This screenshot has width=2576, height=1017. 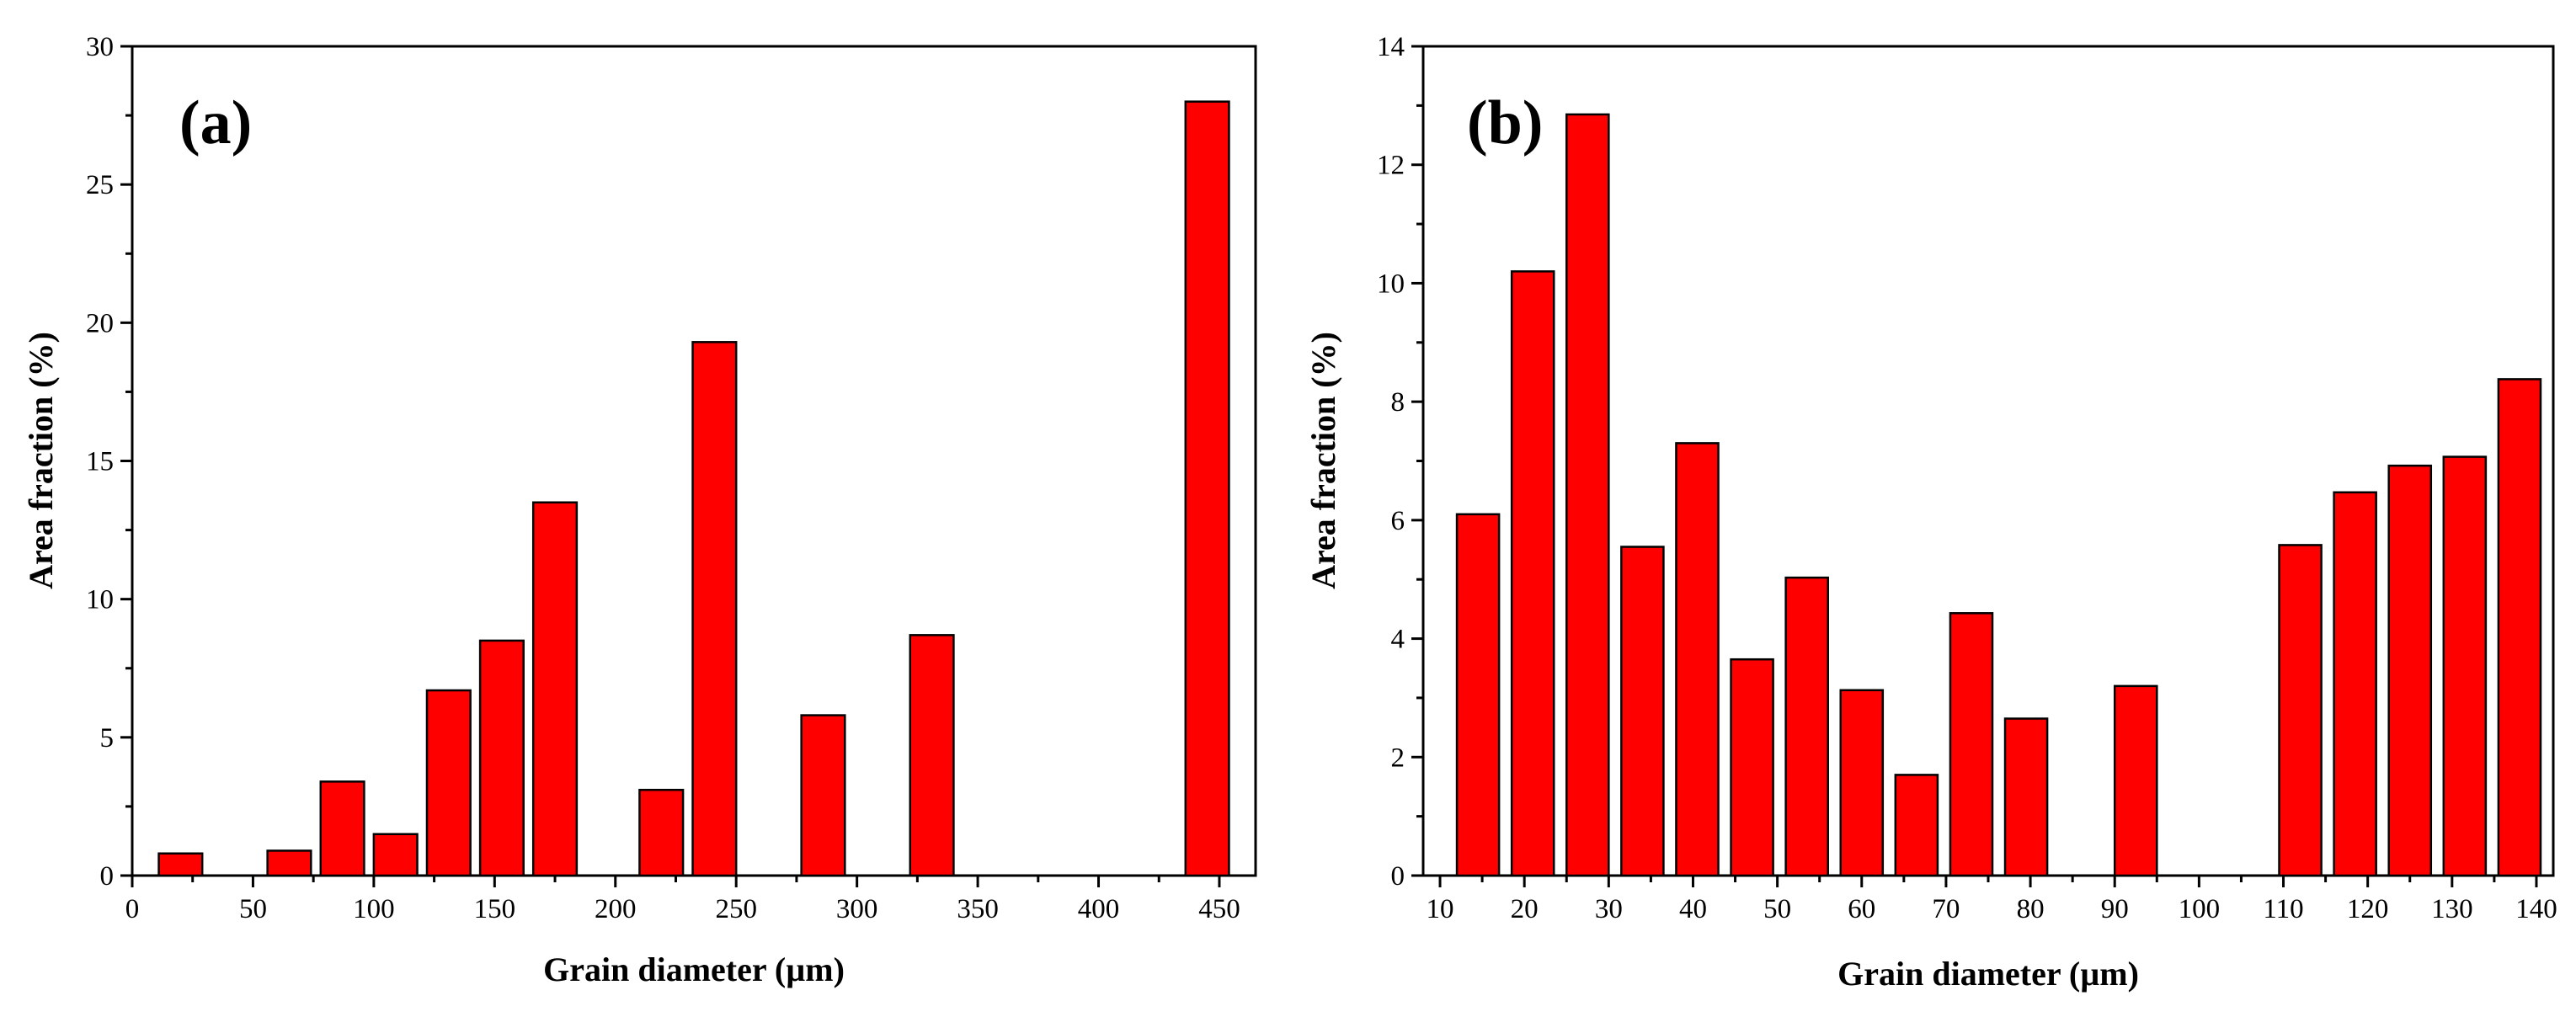 What do you see at coordinates (978, 909) in the screenshot?
I see `x-tick-label: 350` at bounding box center [978, 909].